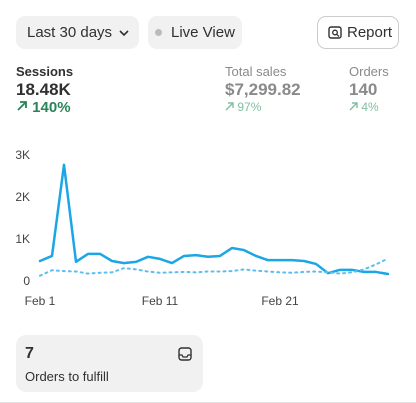 This screenshot has height=403, width=416. What do you see at coordinates (263, 89) in the screenshot?
I see `metric-value: $7,299.82` at bounding box center [263, 89].